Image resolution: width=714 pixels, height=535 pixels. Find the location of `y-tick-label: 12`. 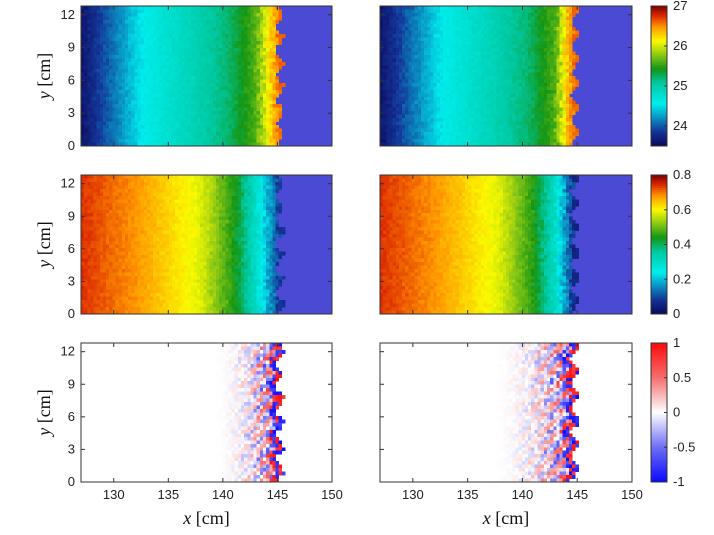

y-tick-label: 12 is located at coordinates (68, 183).